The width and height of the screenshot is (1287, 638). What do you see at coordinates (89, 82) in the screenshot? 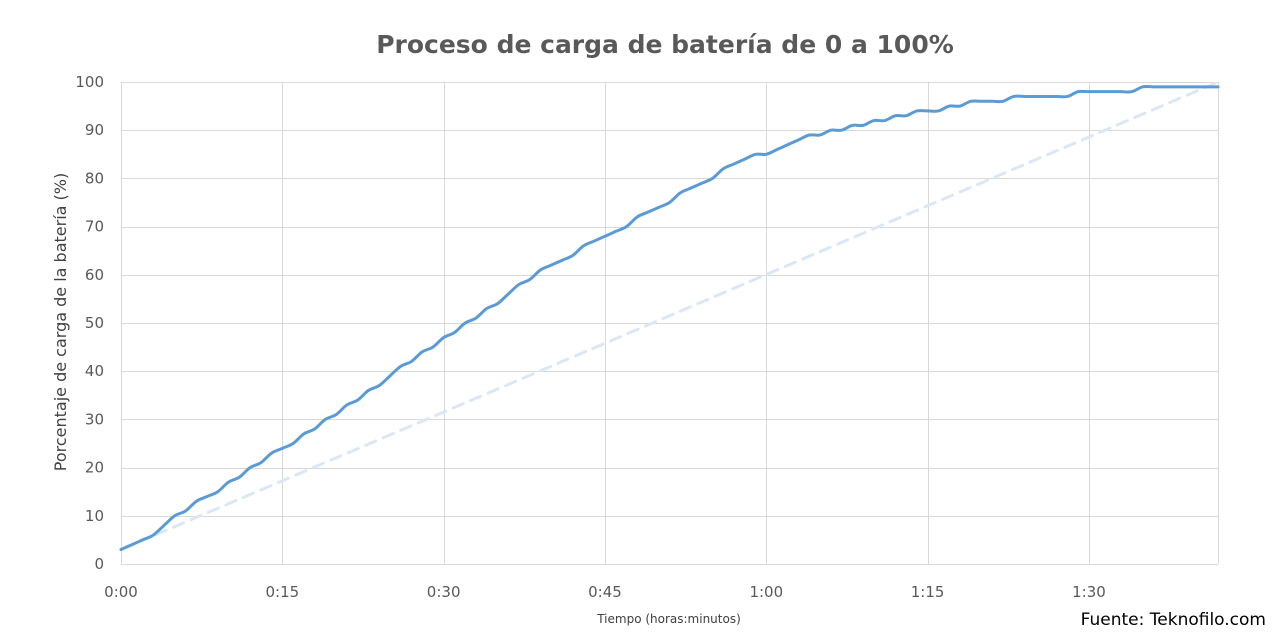
I see `y-tick-label: 100` at bounding box center [89, 82].